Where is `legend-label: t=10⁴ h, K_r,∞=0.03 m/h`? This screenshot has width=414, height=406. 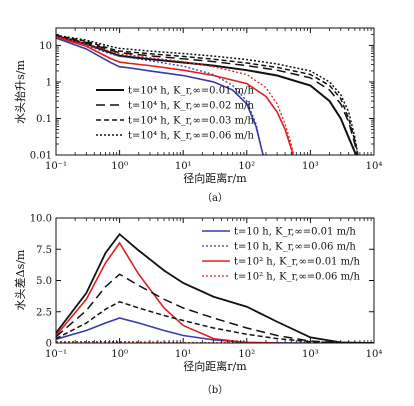
legend-label: t=10⁴ h, K_r,∞=0.03 m/h is located at coordinates (191, 121).